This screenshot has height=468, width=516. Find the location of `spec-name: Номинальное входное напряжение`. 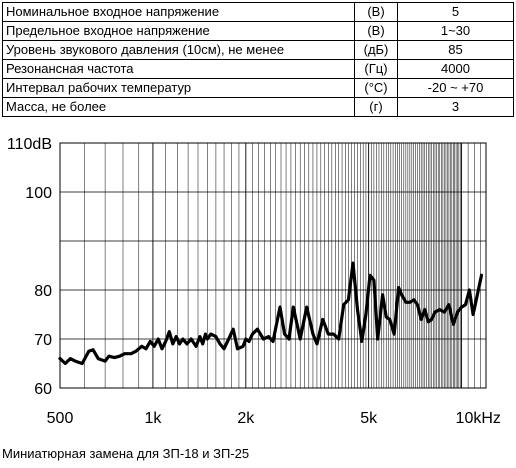

spec-name: Номинальное входное напряжение is located at coordinates (178, 12).